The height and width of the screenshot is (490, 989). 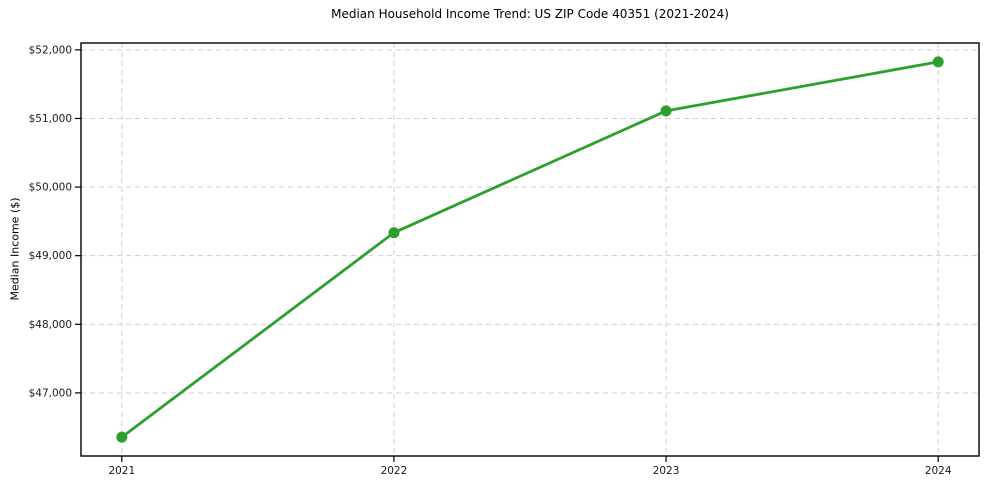 I want to click on x-tick-label: 2024, so click(x=938, y=471).